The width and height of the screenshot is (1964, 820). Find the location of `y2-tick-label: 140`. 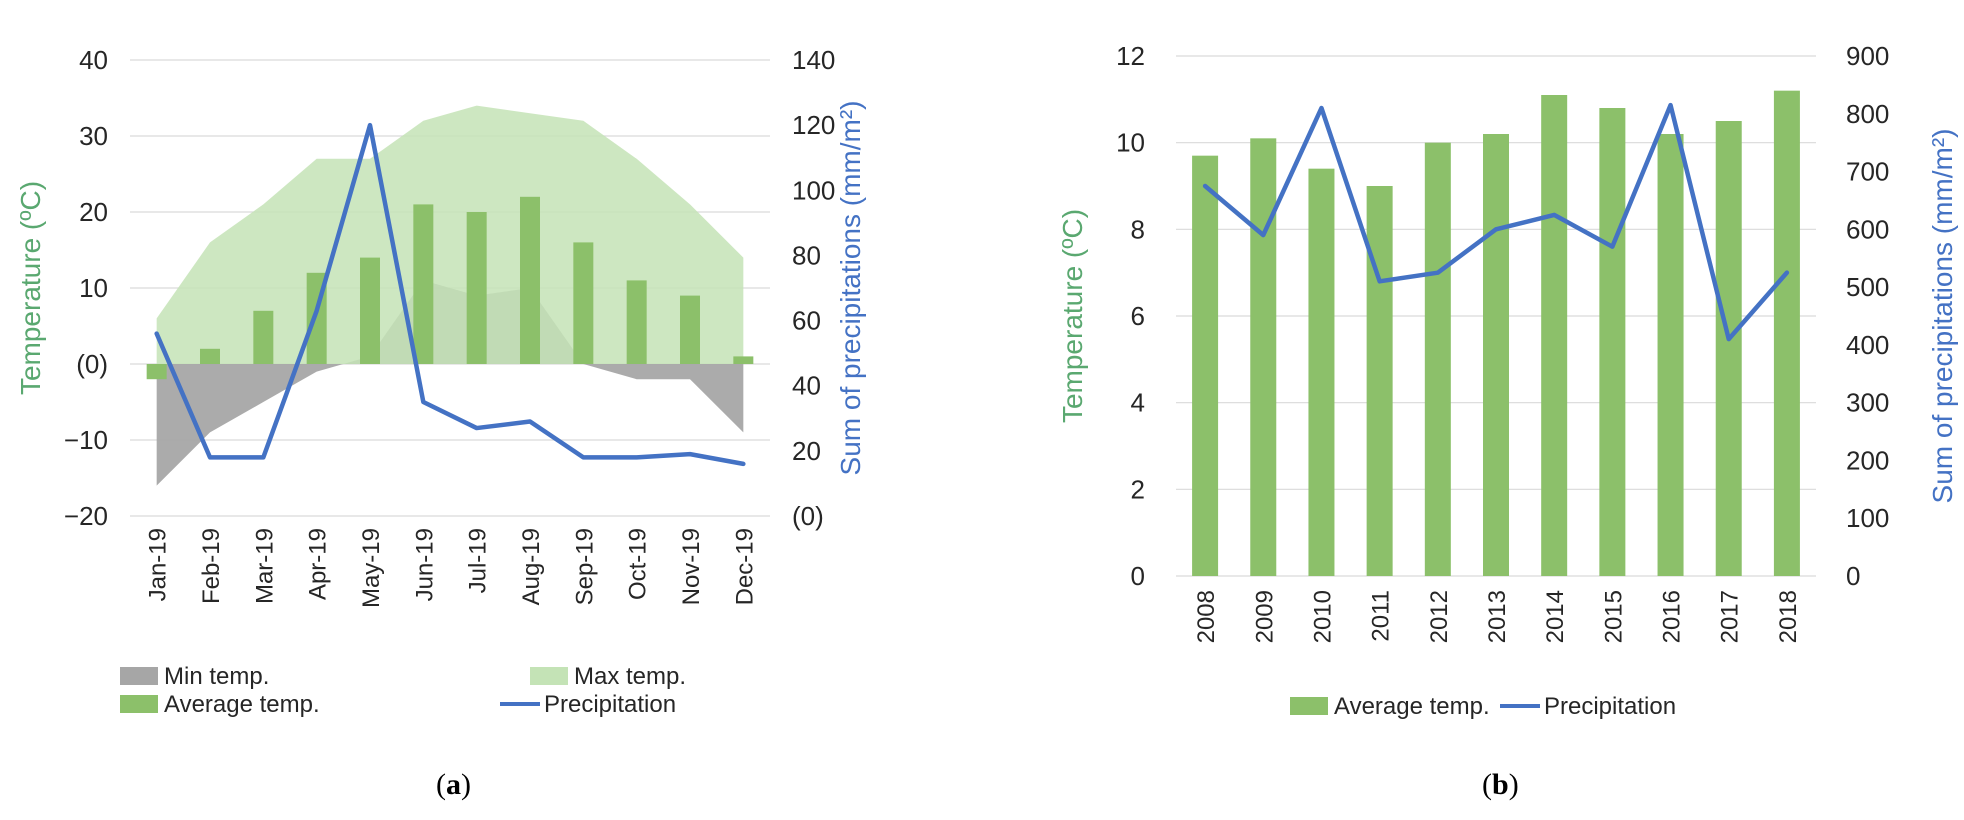

y2-tick-label: 140 is located at coordinates (813, 60).